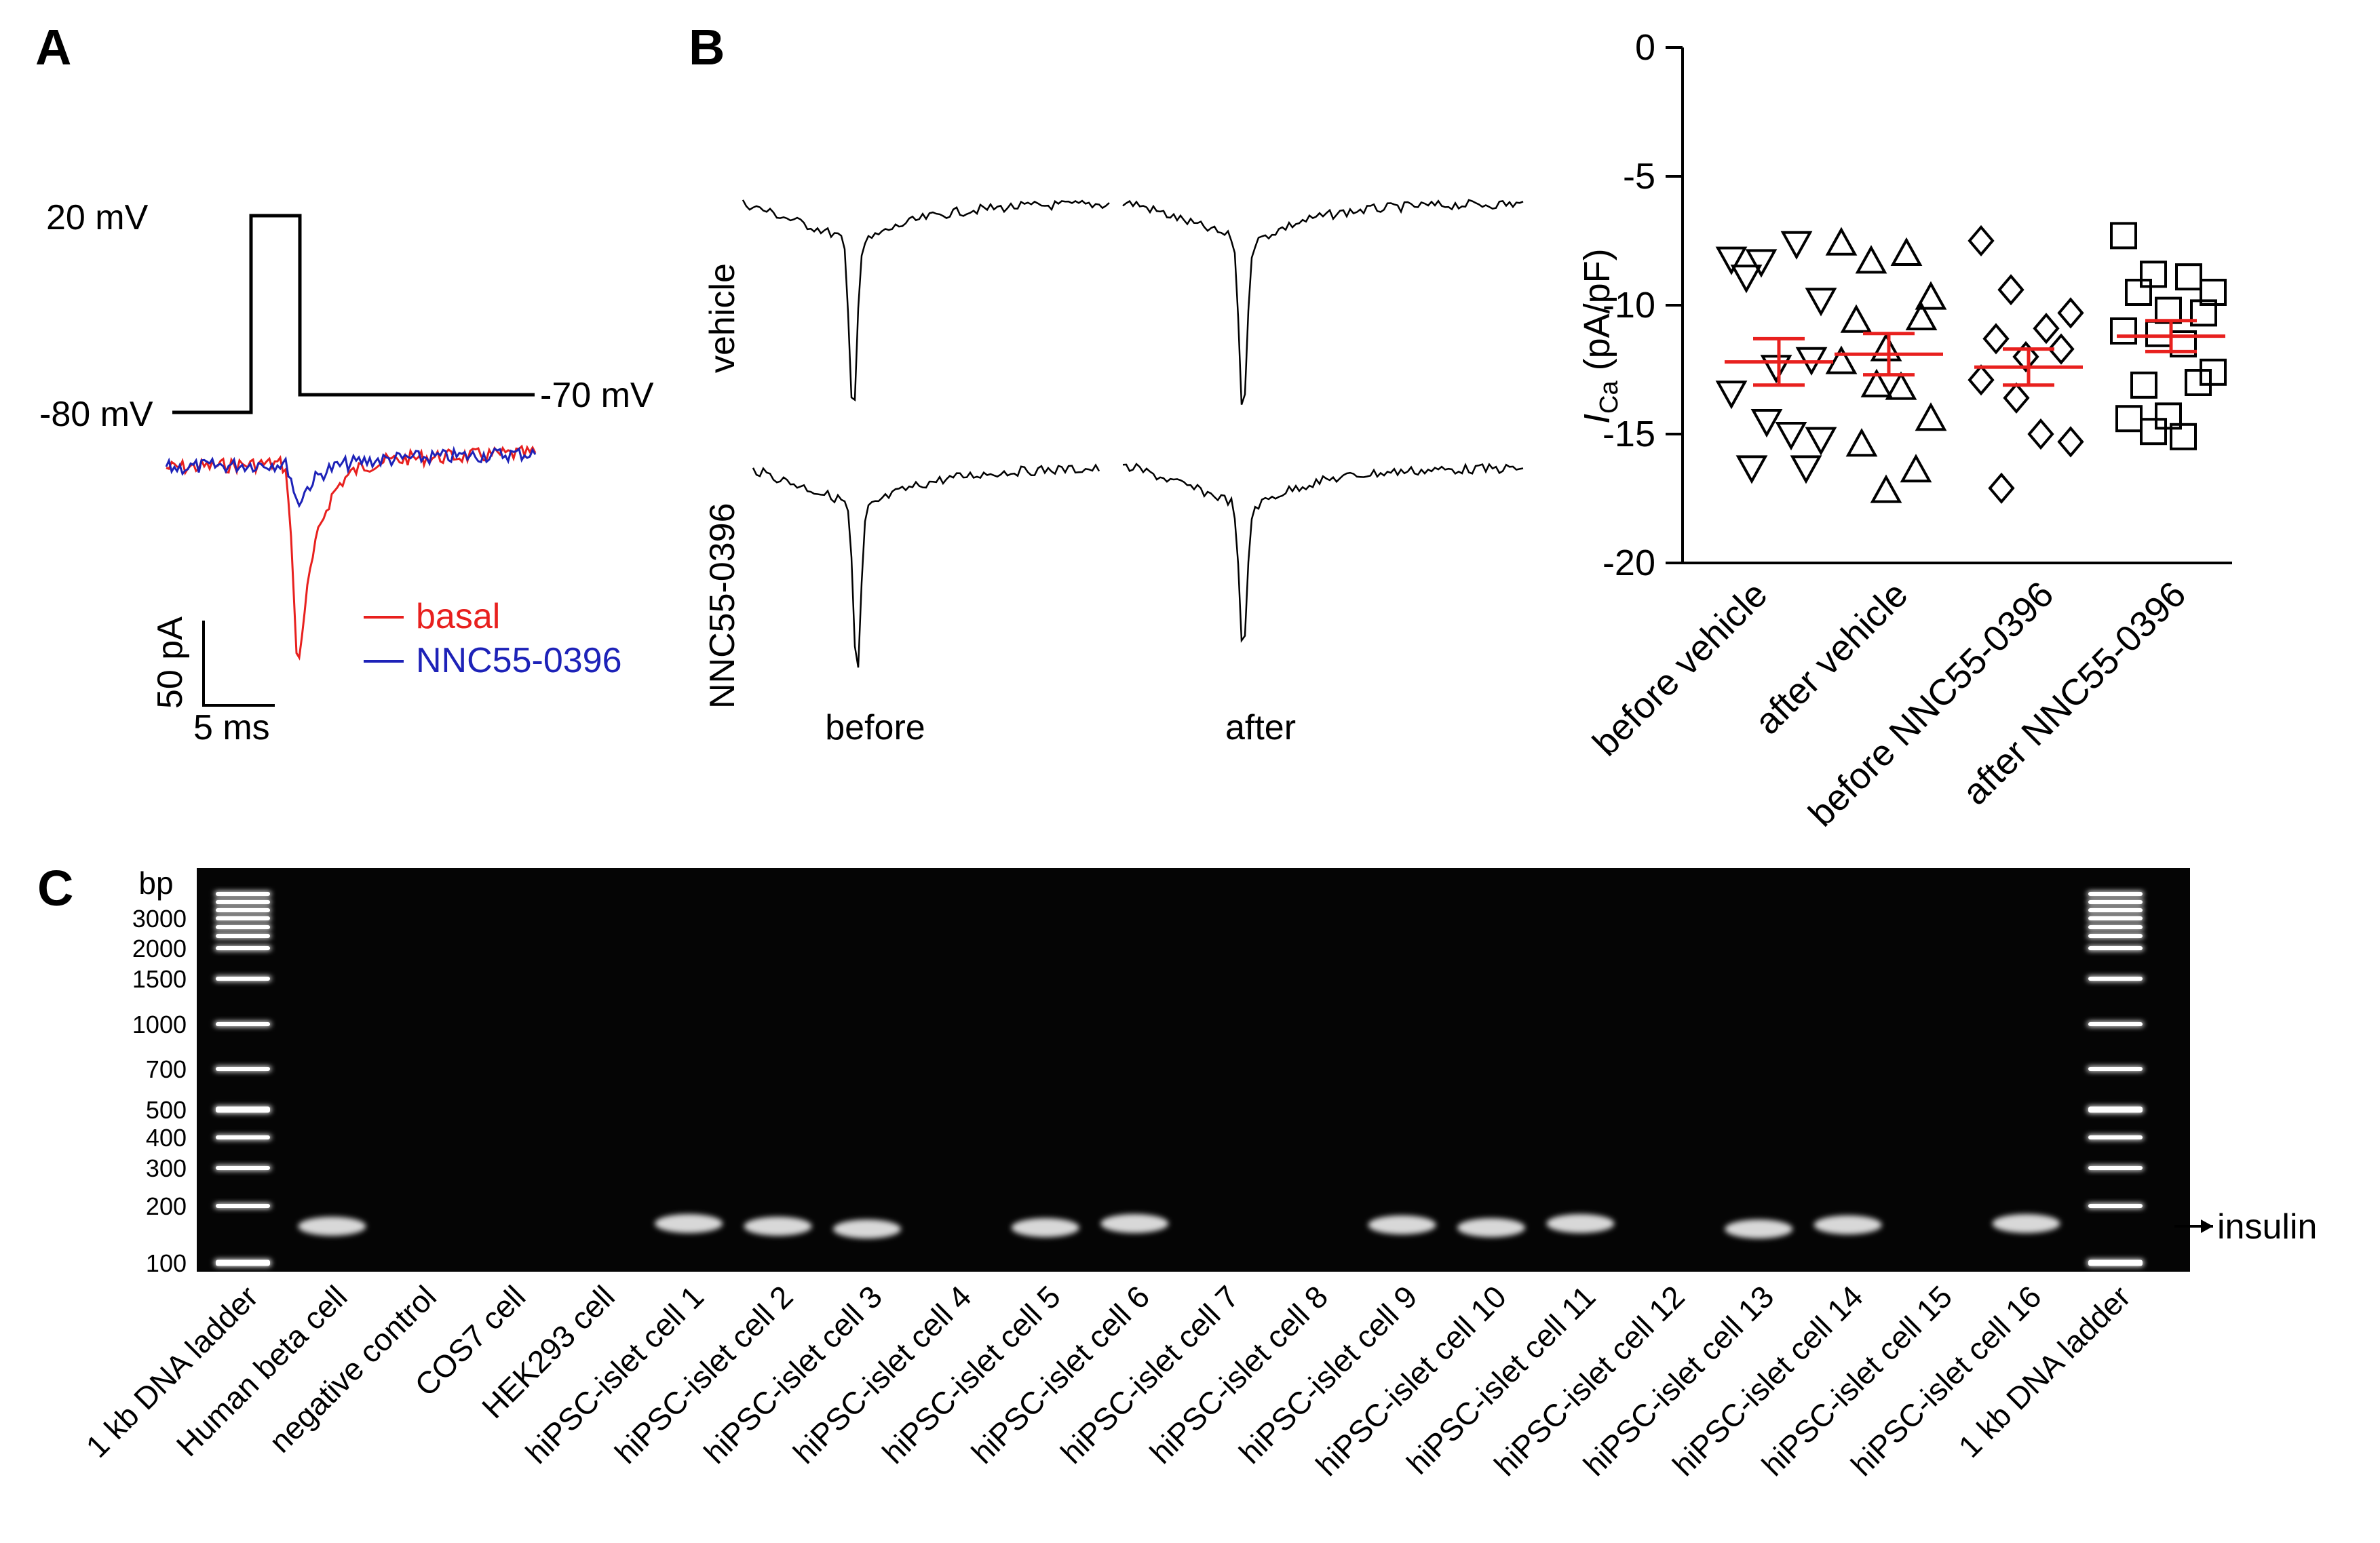 The height and width of the screenshot is (1543, 2380). I want to click on y-axis-label: ICa (pA/pF), so click(1601, 336).